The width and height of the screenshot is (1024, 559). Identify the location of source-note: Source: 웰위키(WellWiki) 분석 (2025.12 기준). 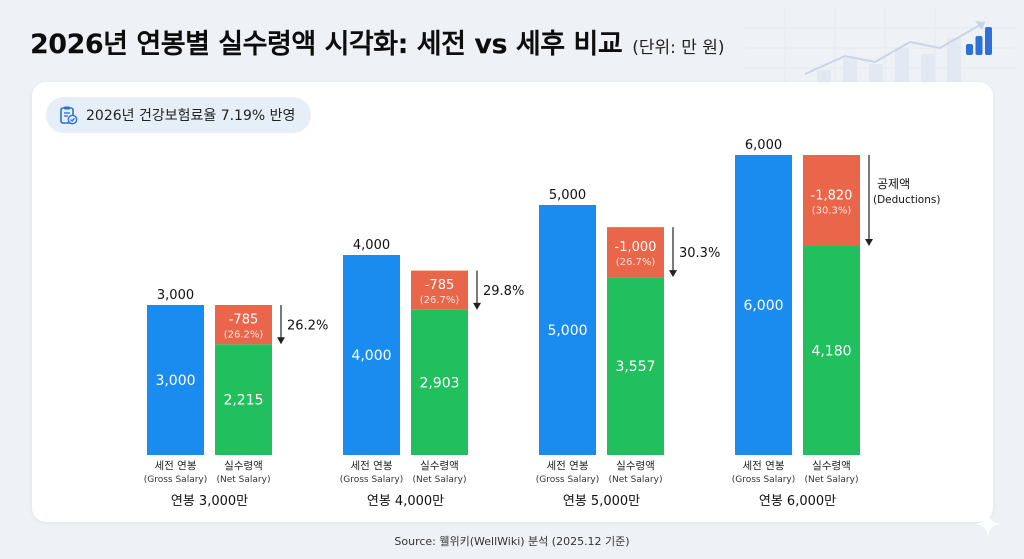
(512, 541).